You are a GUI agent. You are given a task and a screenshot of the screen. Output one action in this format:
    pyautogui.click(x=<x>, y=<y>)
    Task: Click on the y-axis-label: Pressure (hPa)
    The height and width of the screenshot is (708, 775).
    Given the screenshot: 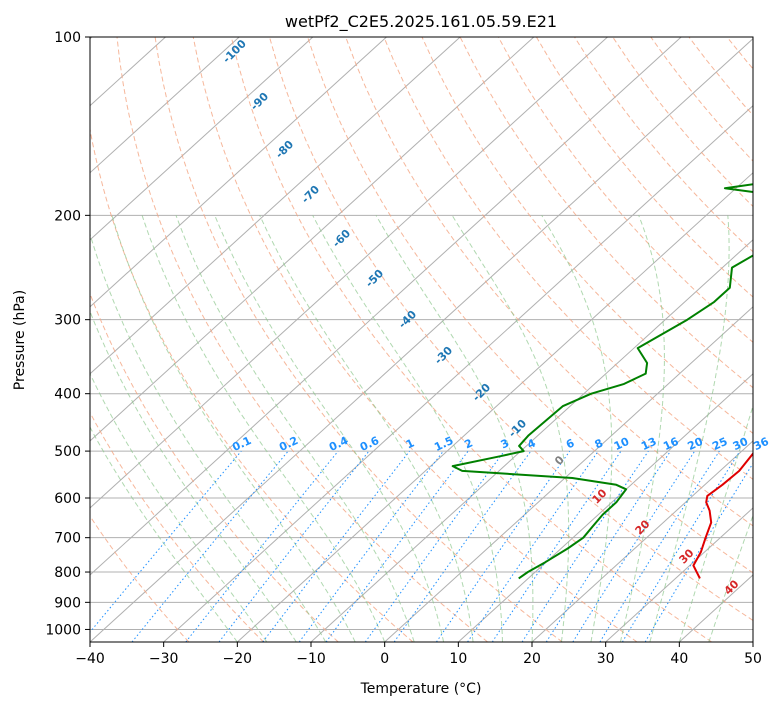 What is the action you would take?
    pyautogui.click(x=20, y=340)
    